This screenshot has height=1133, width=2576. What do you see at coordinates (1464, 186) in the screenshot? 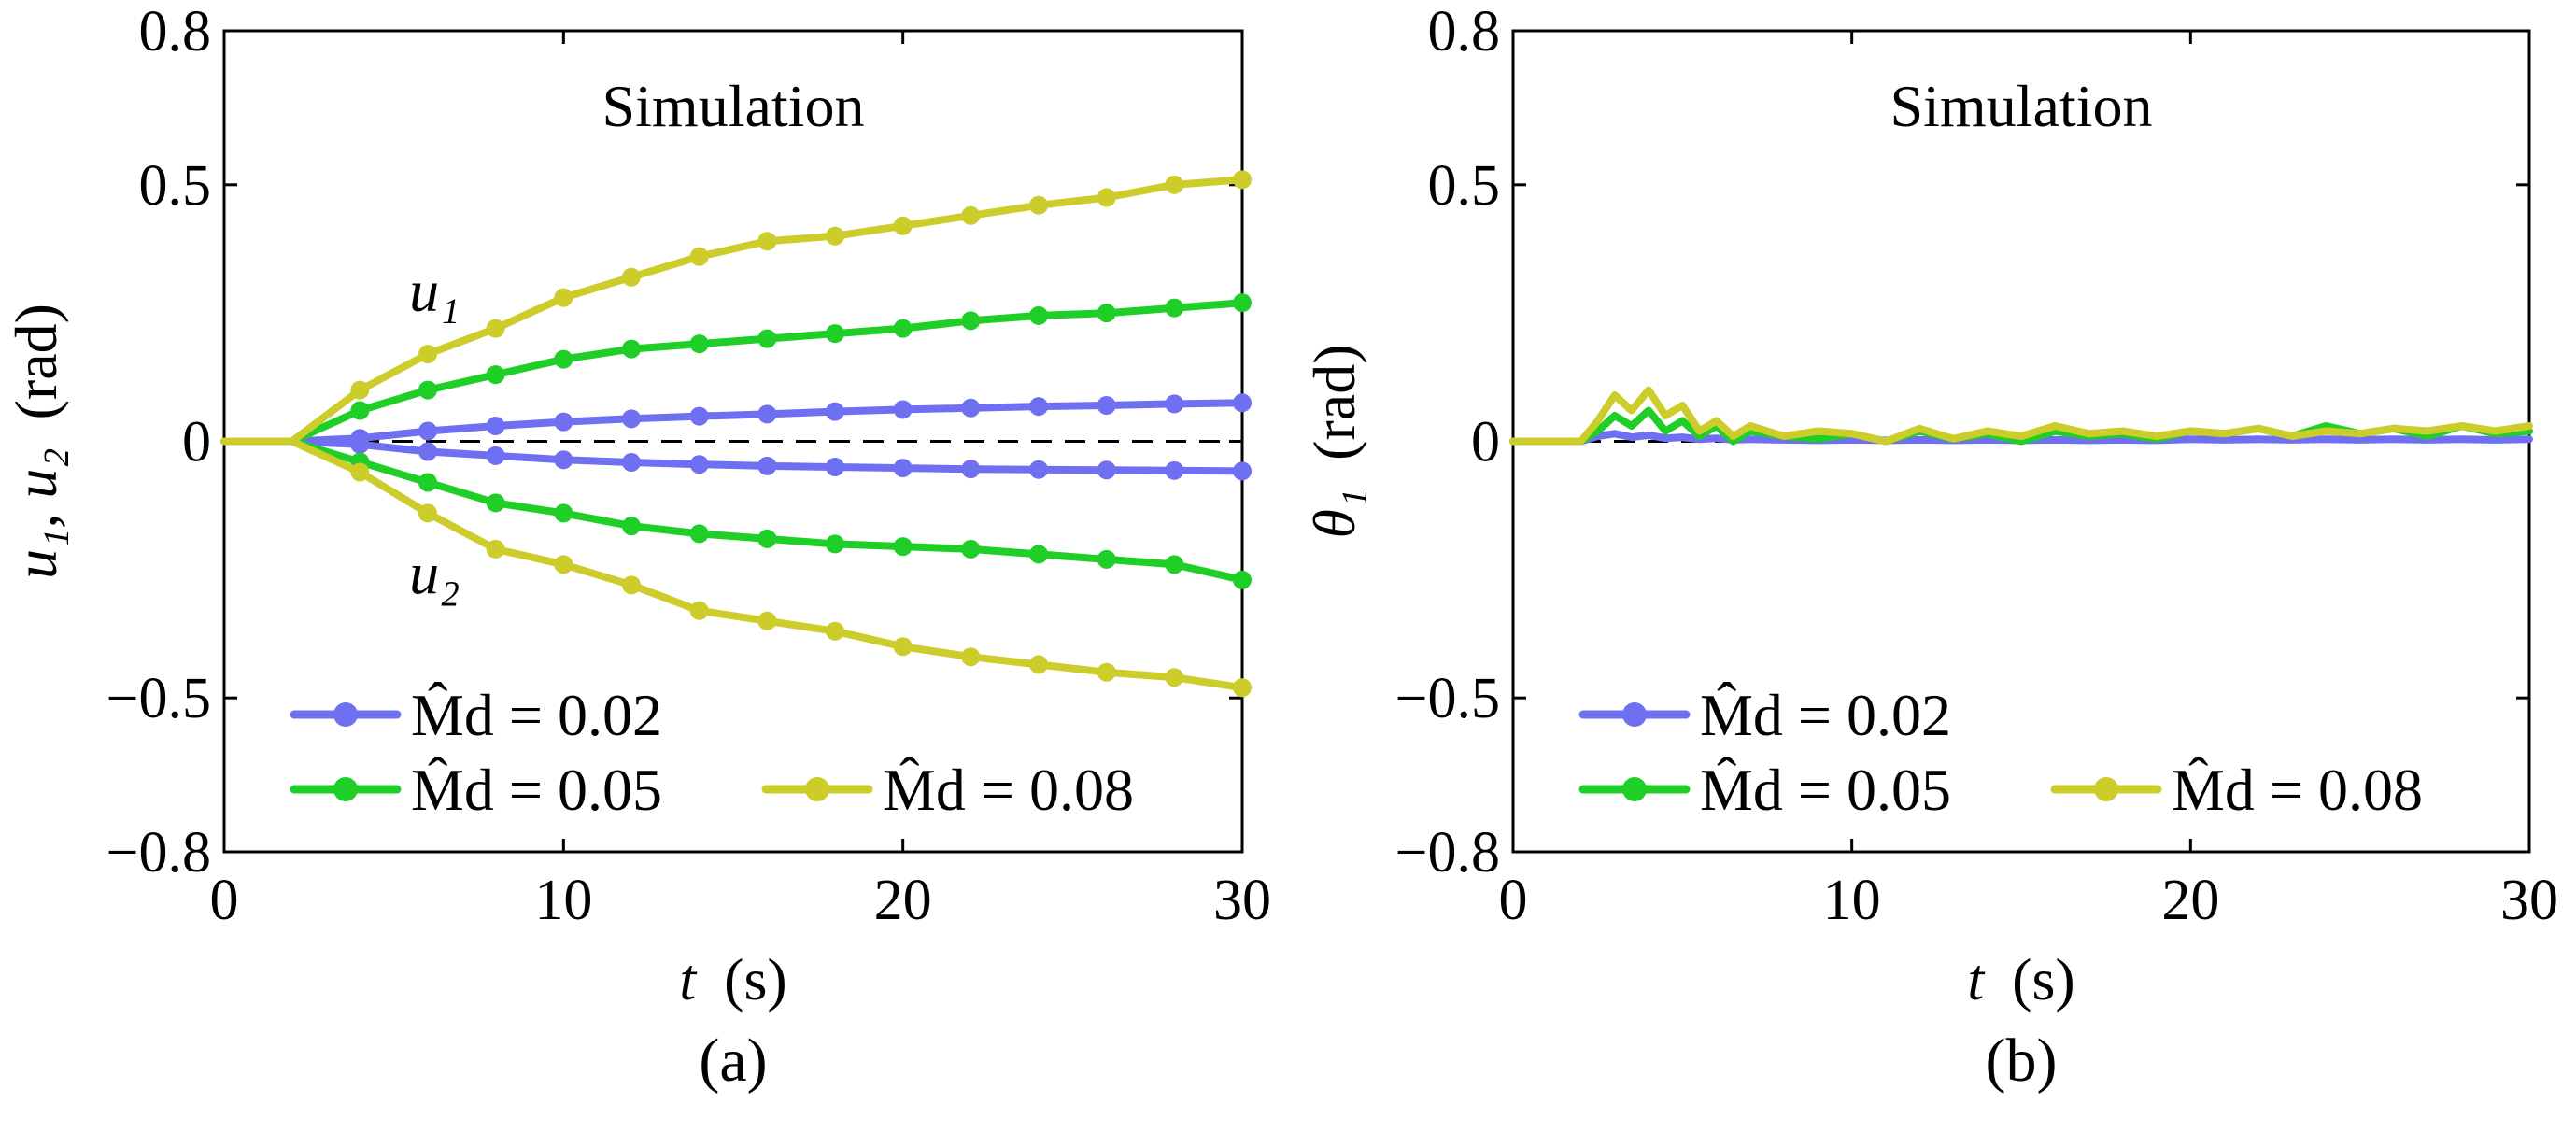
I see `y-tick-label: 0.5` at bounding box center [1464, 186].